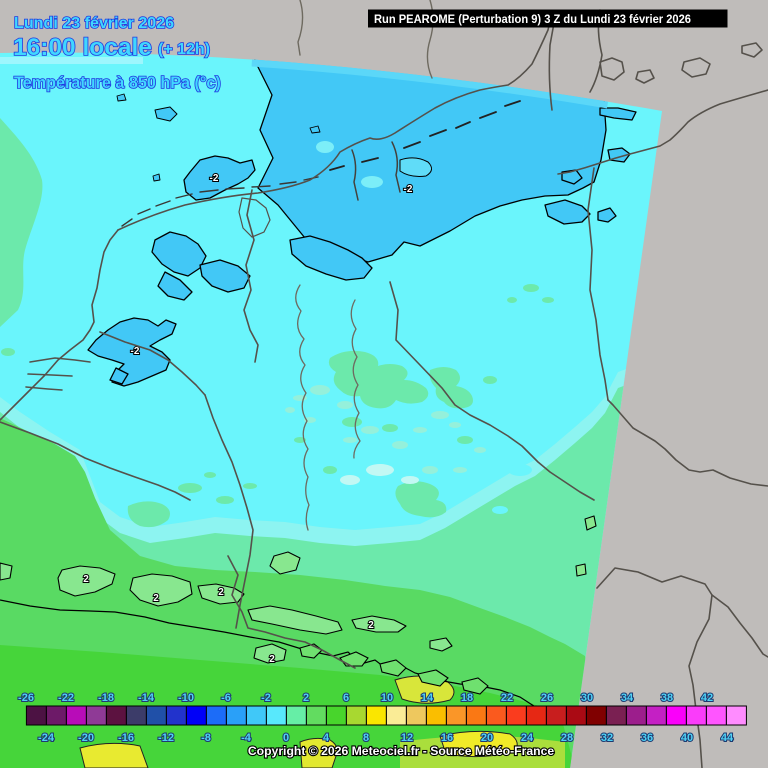 This screenshot has width=768, height=768. What do you see at coordinates (587, 698) in the screenshot?
I see `svg-text: 30` at bounding box center [587, 698].